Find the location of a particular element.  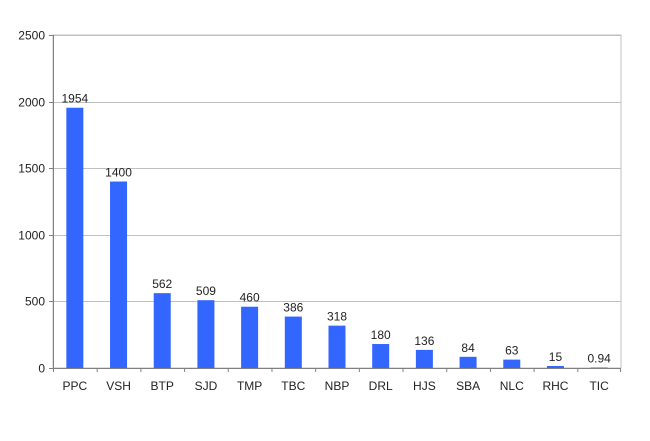

bar-tbc is located at coordinates (293, 342).